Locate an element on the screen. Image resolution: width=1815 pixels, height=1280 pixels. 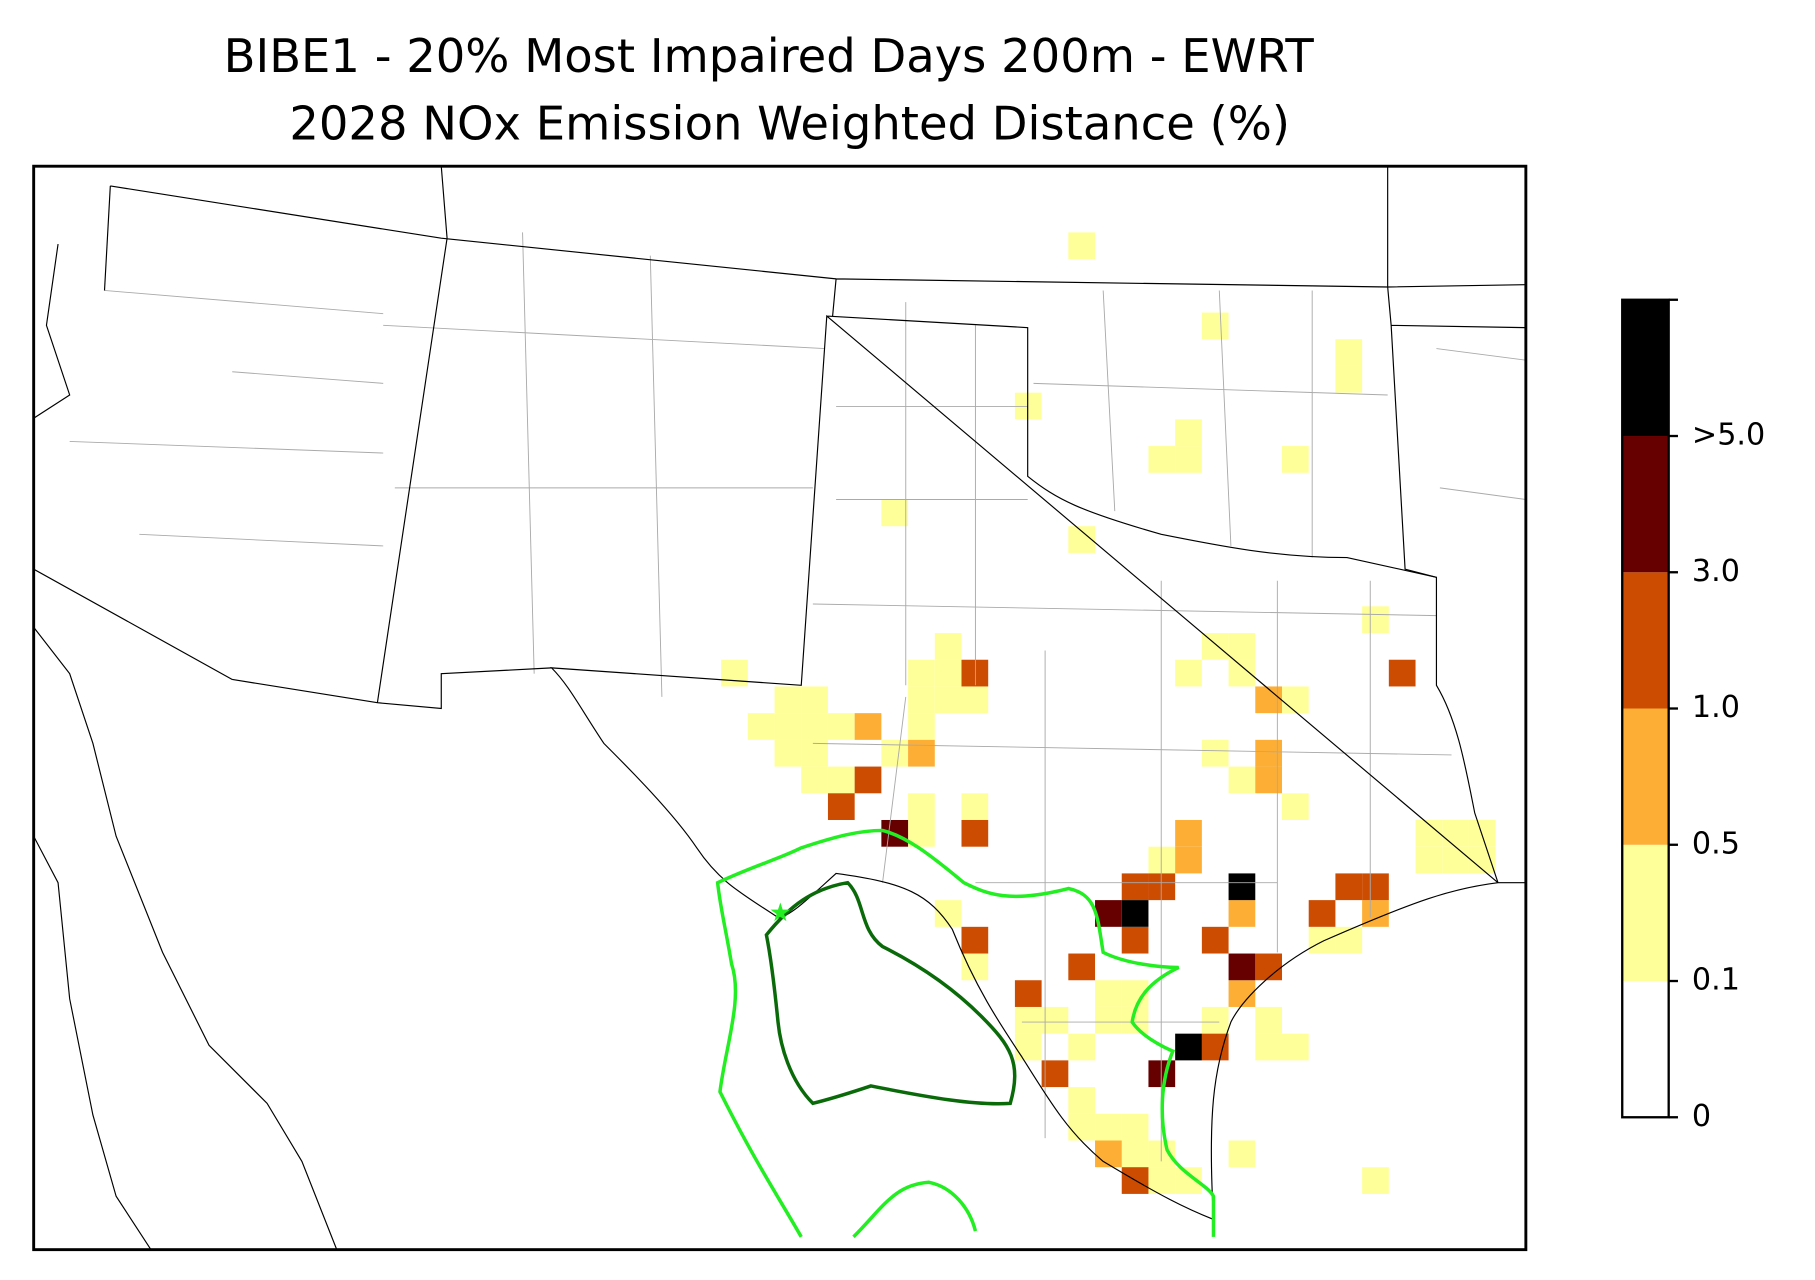
colorbar-tick-label: 0 is located at coordinates (1701, 1116).